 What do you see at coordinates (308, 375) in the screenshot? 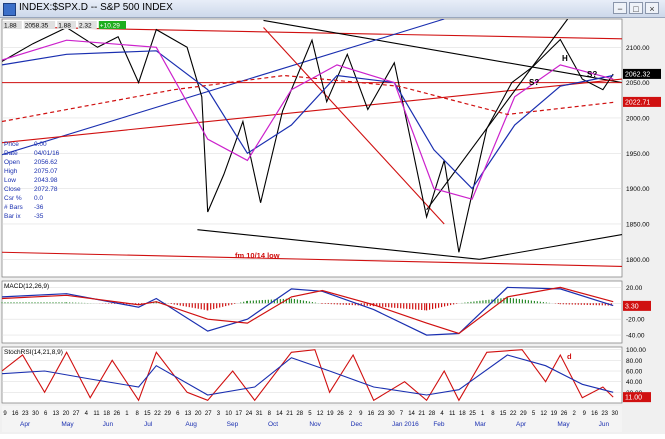
I see `stochrsi-line` at bounding box center [308, 375].